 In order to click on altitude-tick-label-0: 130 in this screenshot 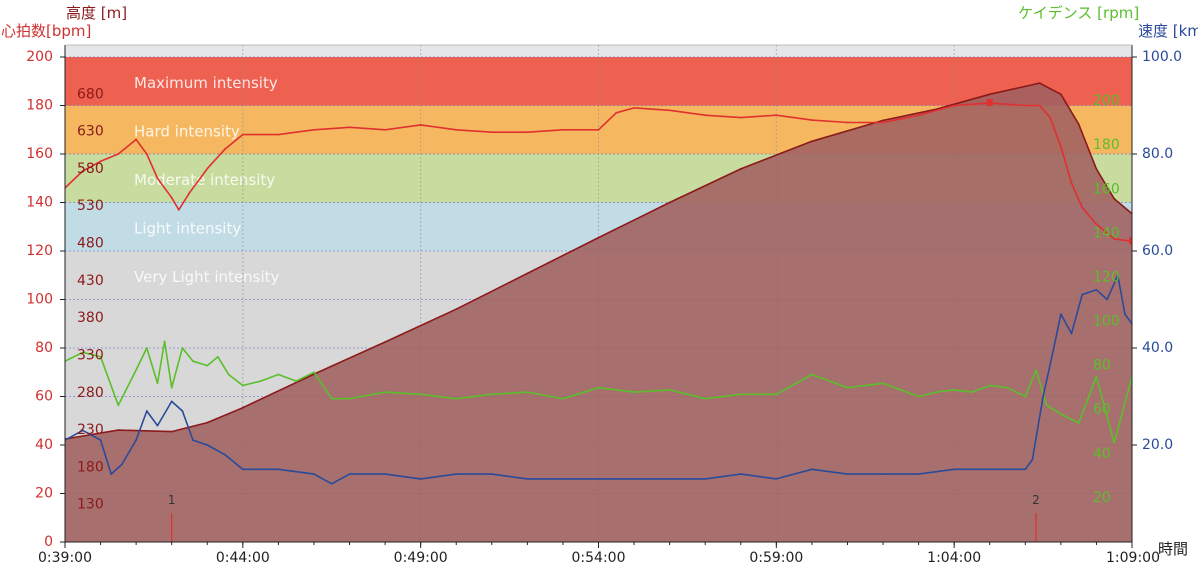, I will do `click(90, 505)`.